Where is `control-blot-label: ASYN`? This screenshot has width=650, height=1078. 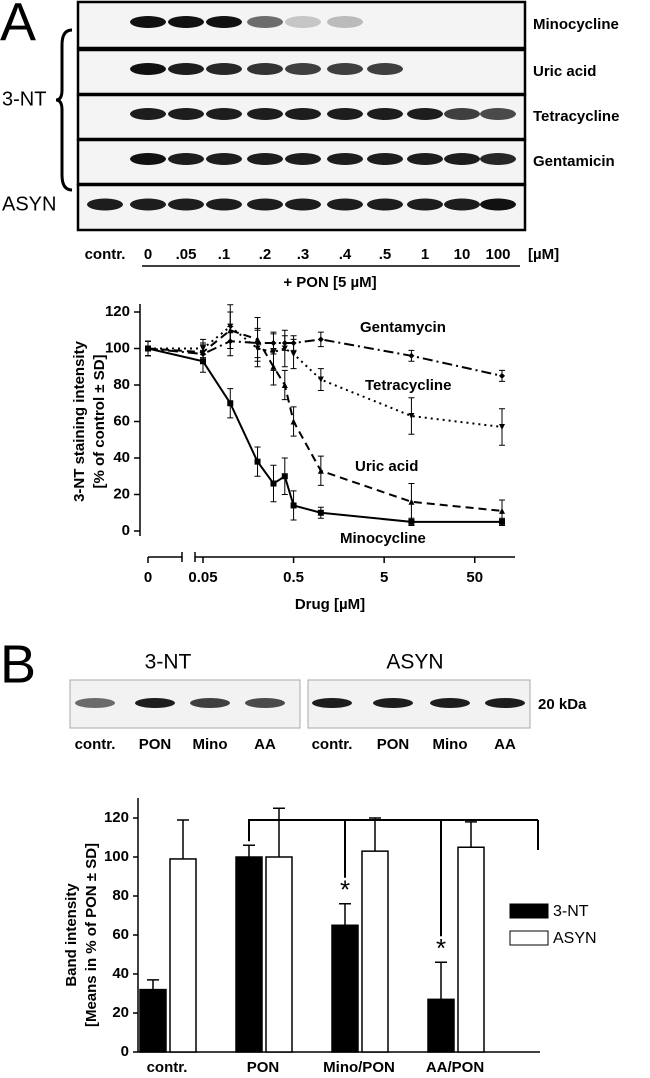
control-blot-label: ASYN is located at coordinates (29, 204).